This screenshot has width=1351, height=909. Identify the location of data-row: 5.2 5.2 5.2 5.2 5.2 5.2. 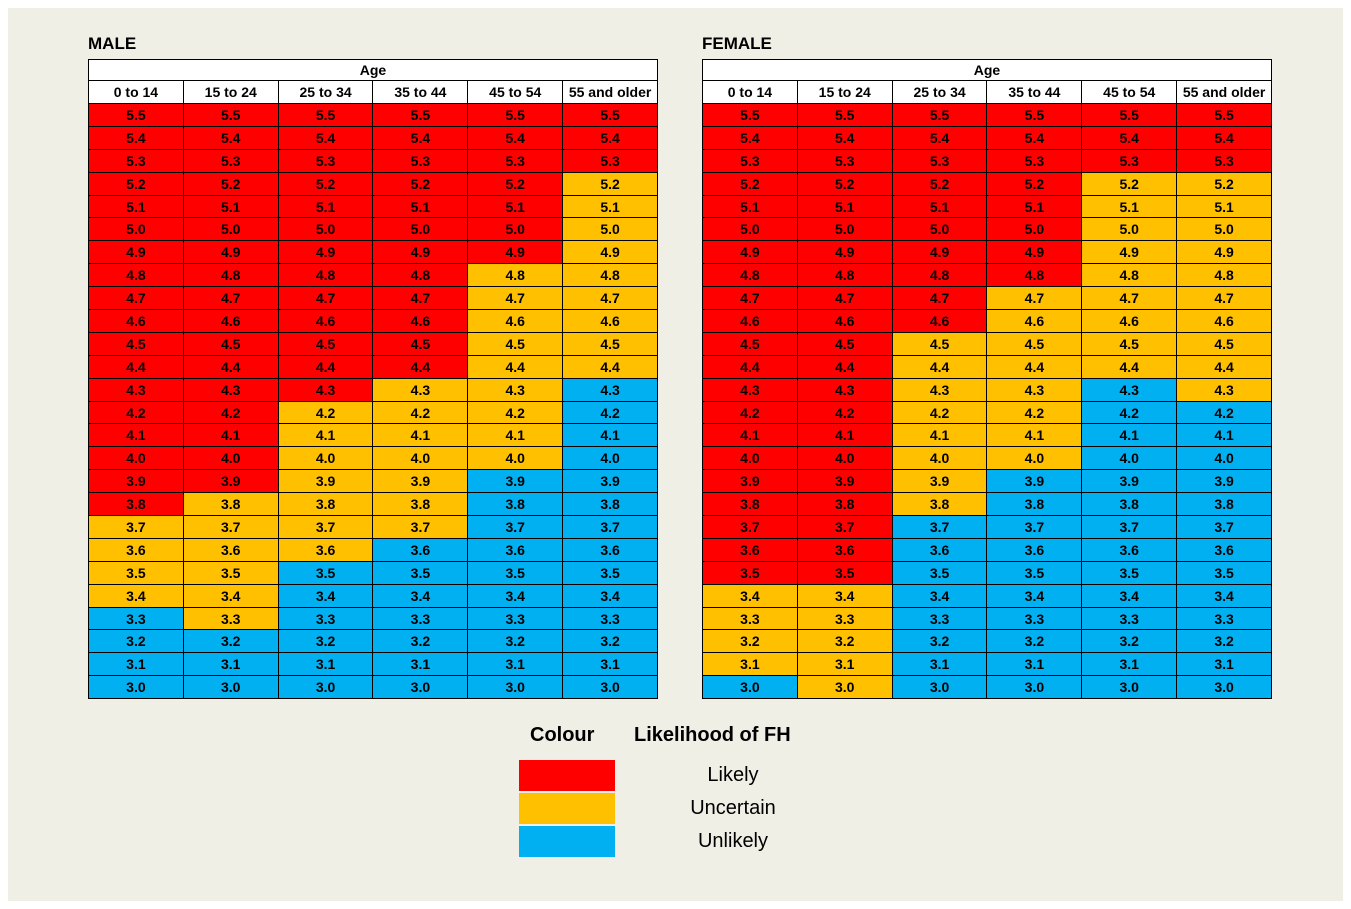
(987, 183).